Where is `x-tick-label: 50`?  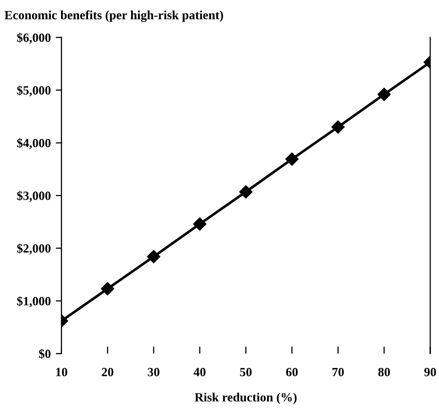
x-tick-label: 50 is located at coordinates (246, 372).